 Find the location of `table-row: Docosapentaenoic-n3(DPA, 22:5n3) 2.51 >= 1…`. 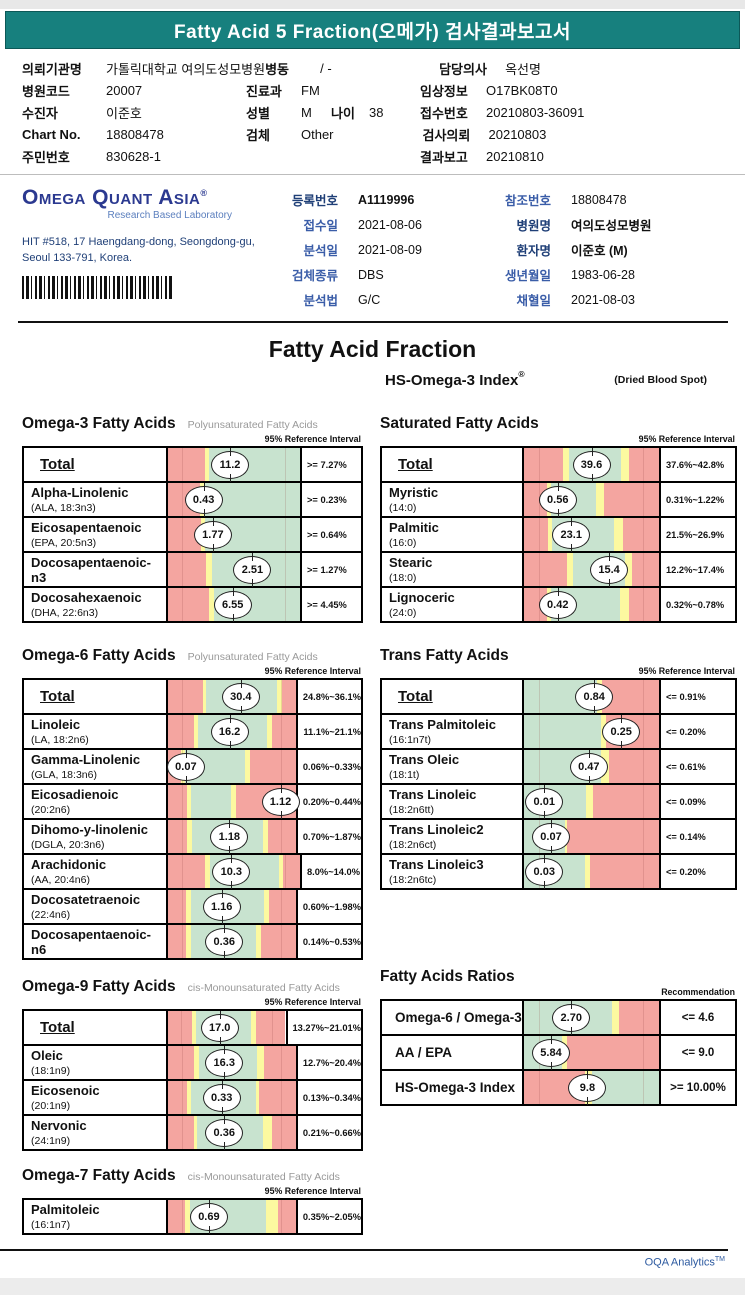

table-row: Docosapentaenoic-n3(DPA, 22:5n3) 2.51 >= 1… is located at coordinates (192, 570).